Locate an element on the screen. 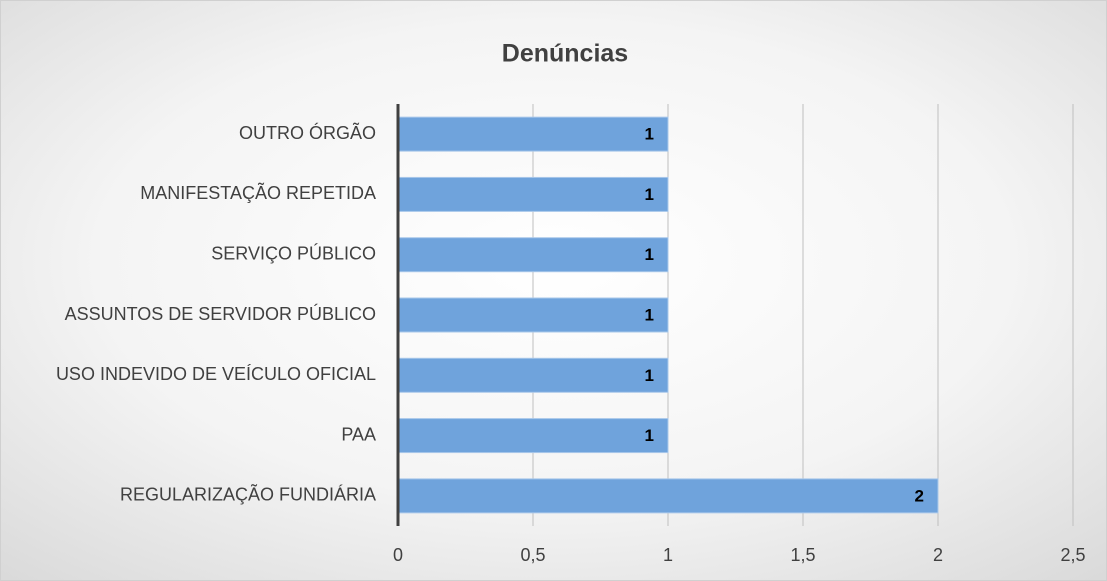 The width and height of the screenshot is (1107, 581). chart-title: Denúncias is located at coordinates (565, 54).